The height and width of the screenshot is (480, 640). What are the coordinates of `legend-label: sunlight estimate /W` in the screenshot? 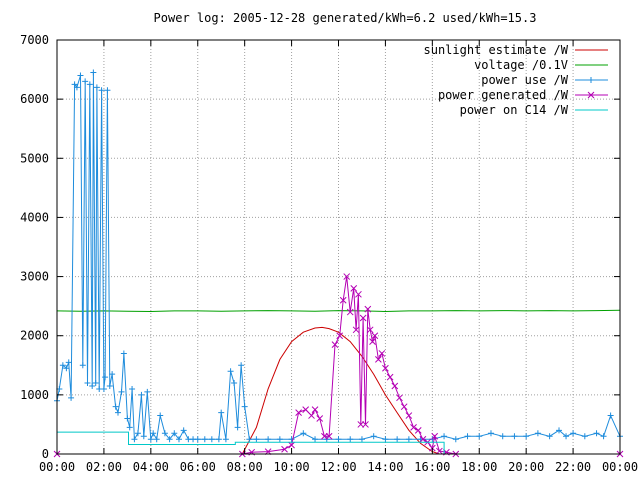 It's located at (496, 50).